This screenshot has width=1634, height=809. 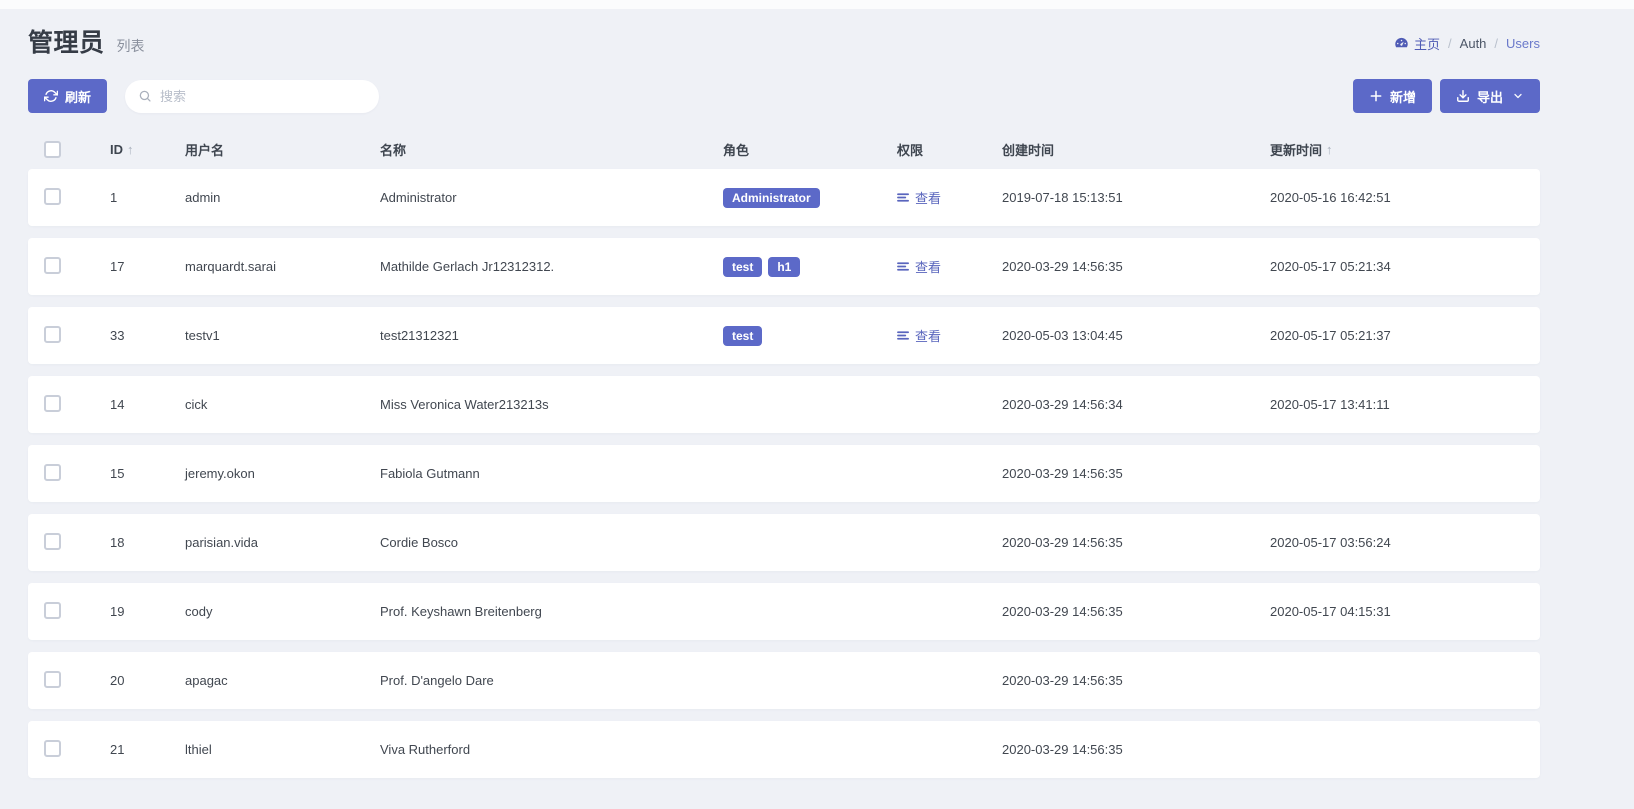 What do you see at coordinates (117, 542) in the screenshot?
I see `cell-id: 18` at bounding box center [117, 542].